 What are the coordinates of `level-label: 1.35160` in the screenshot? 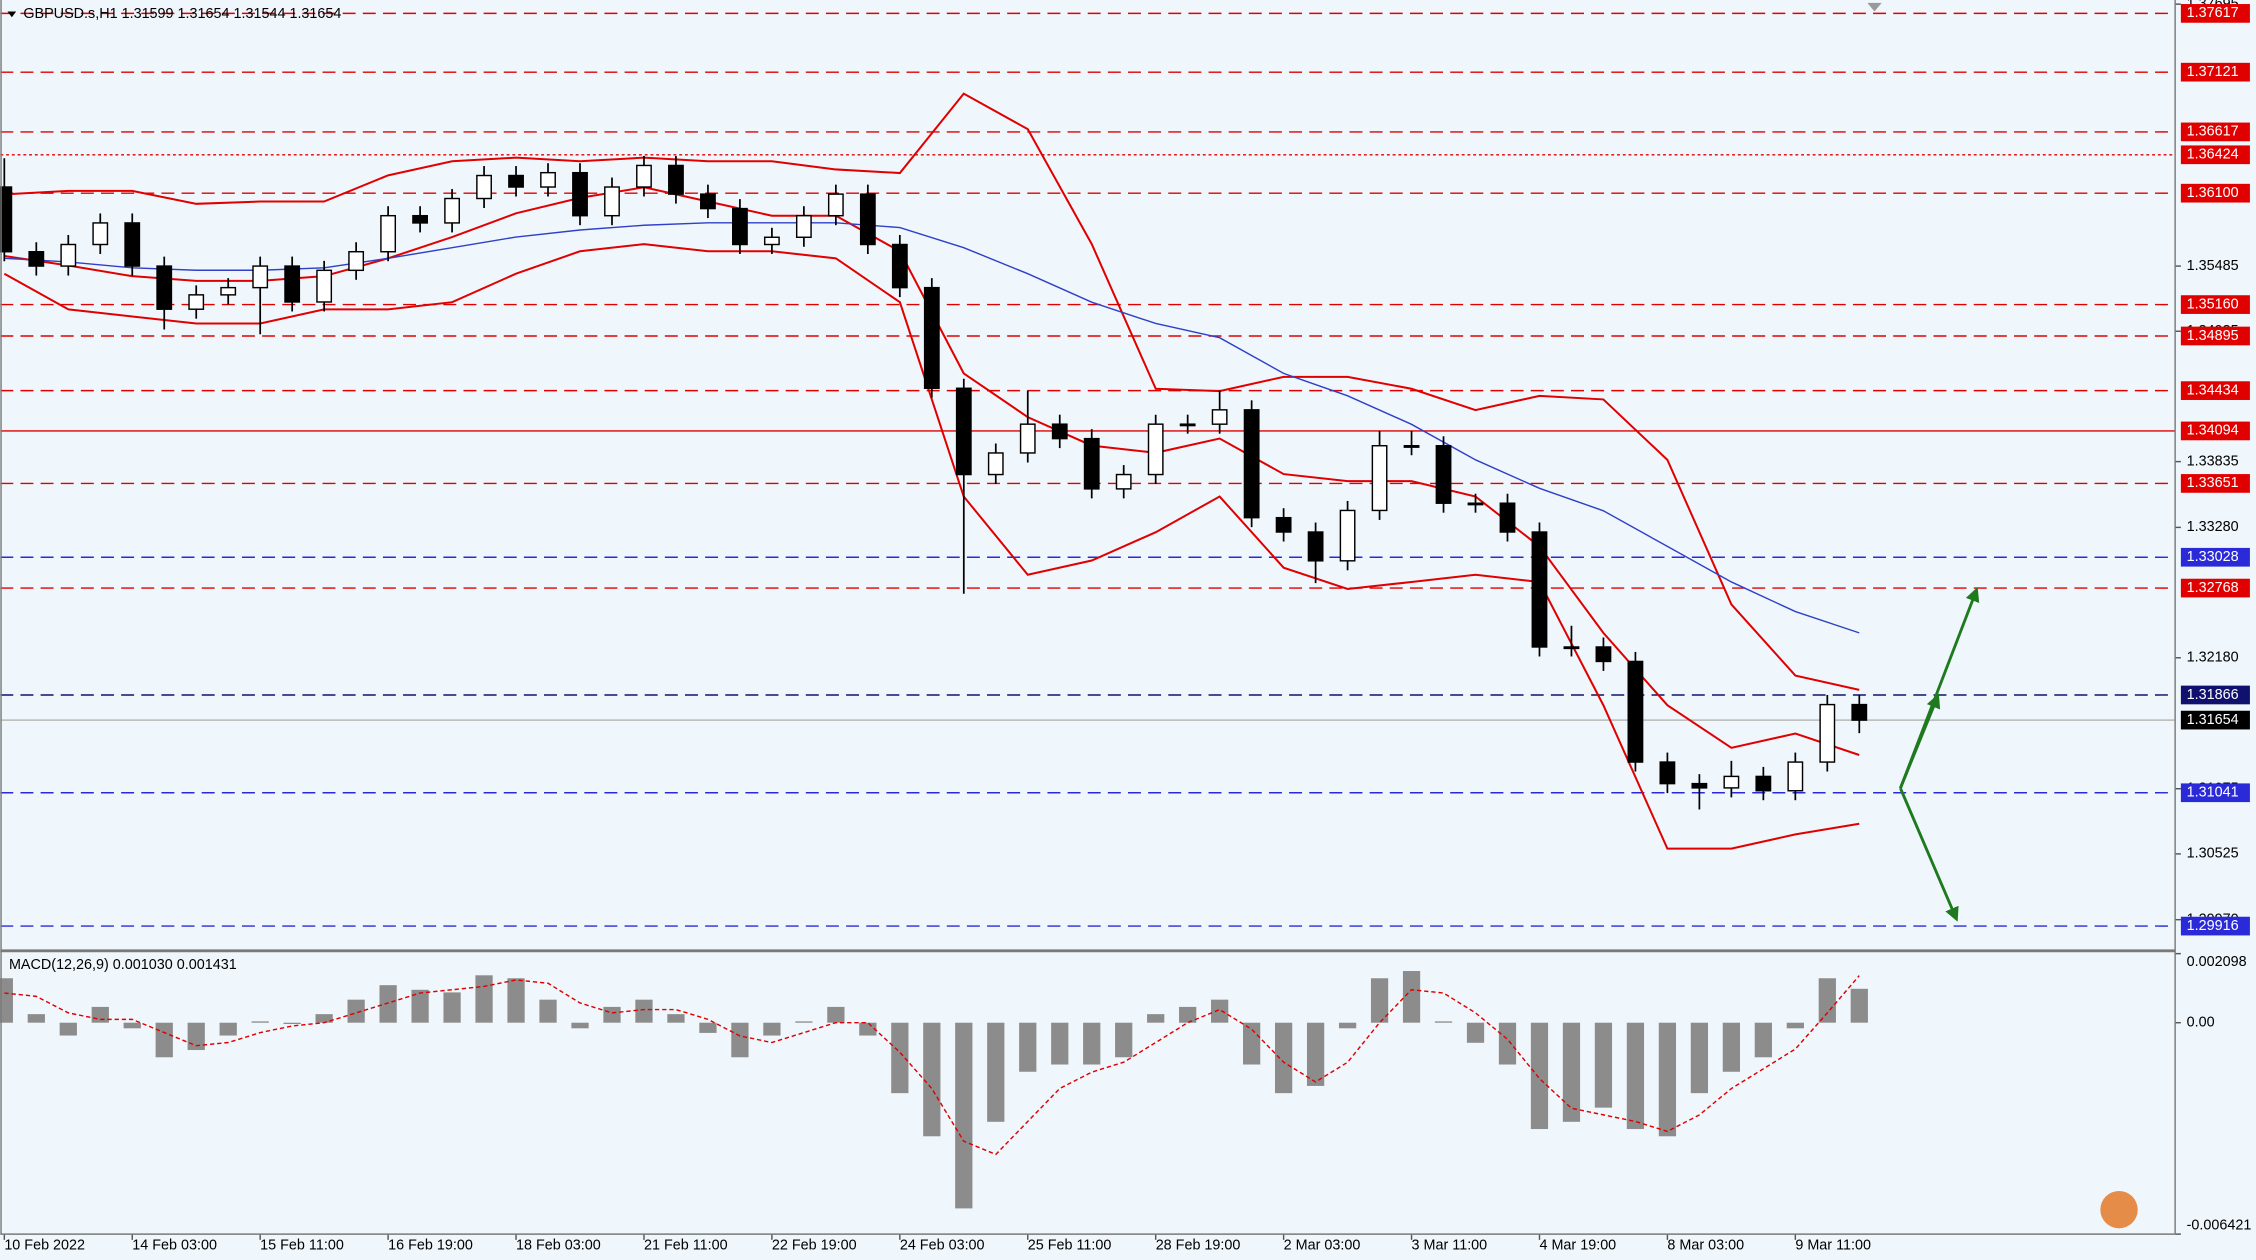 It's located at (2213, 304).